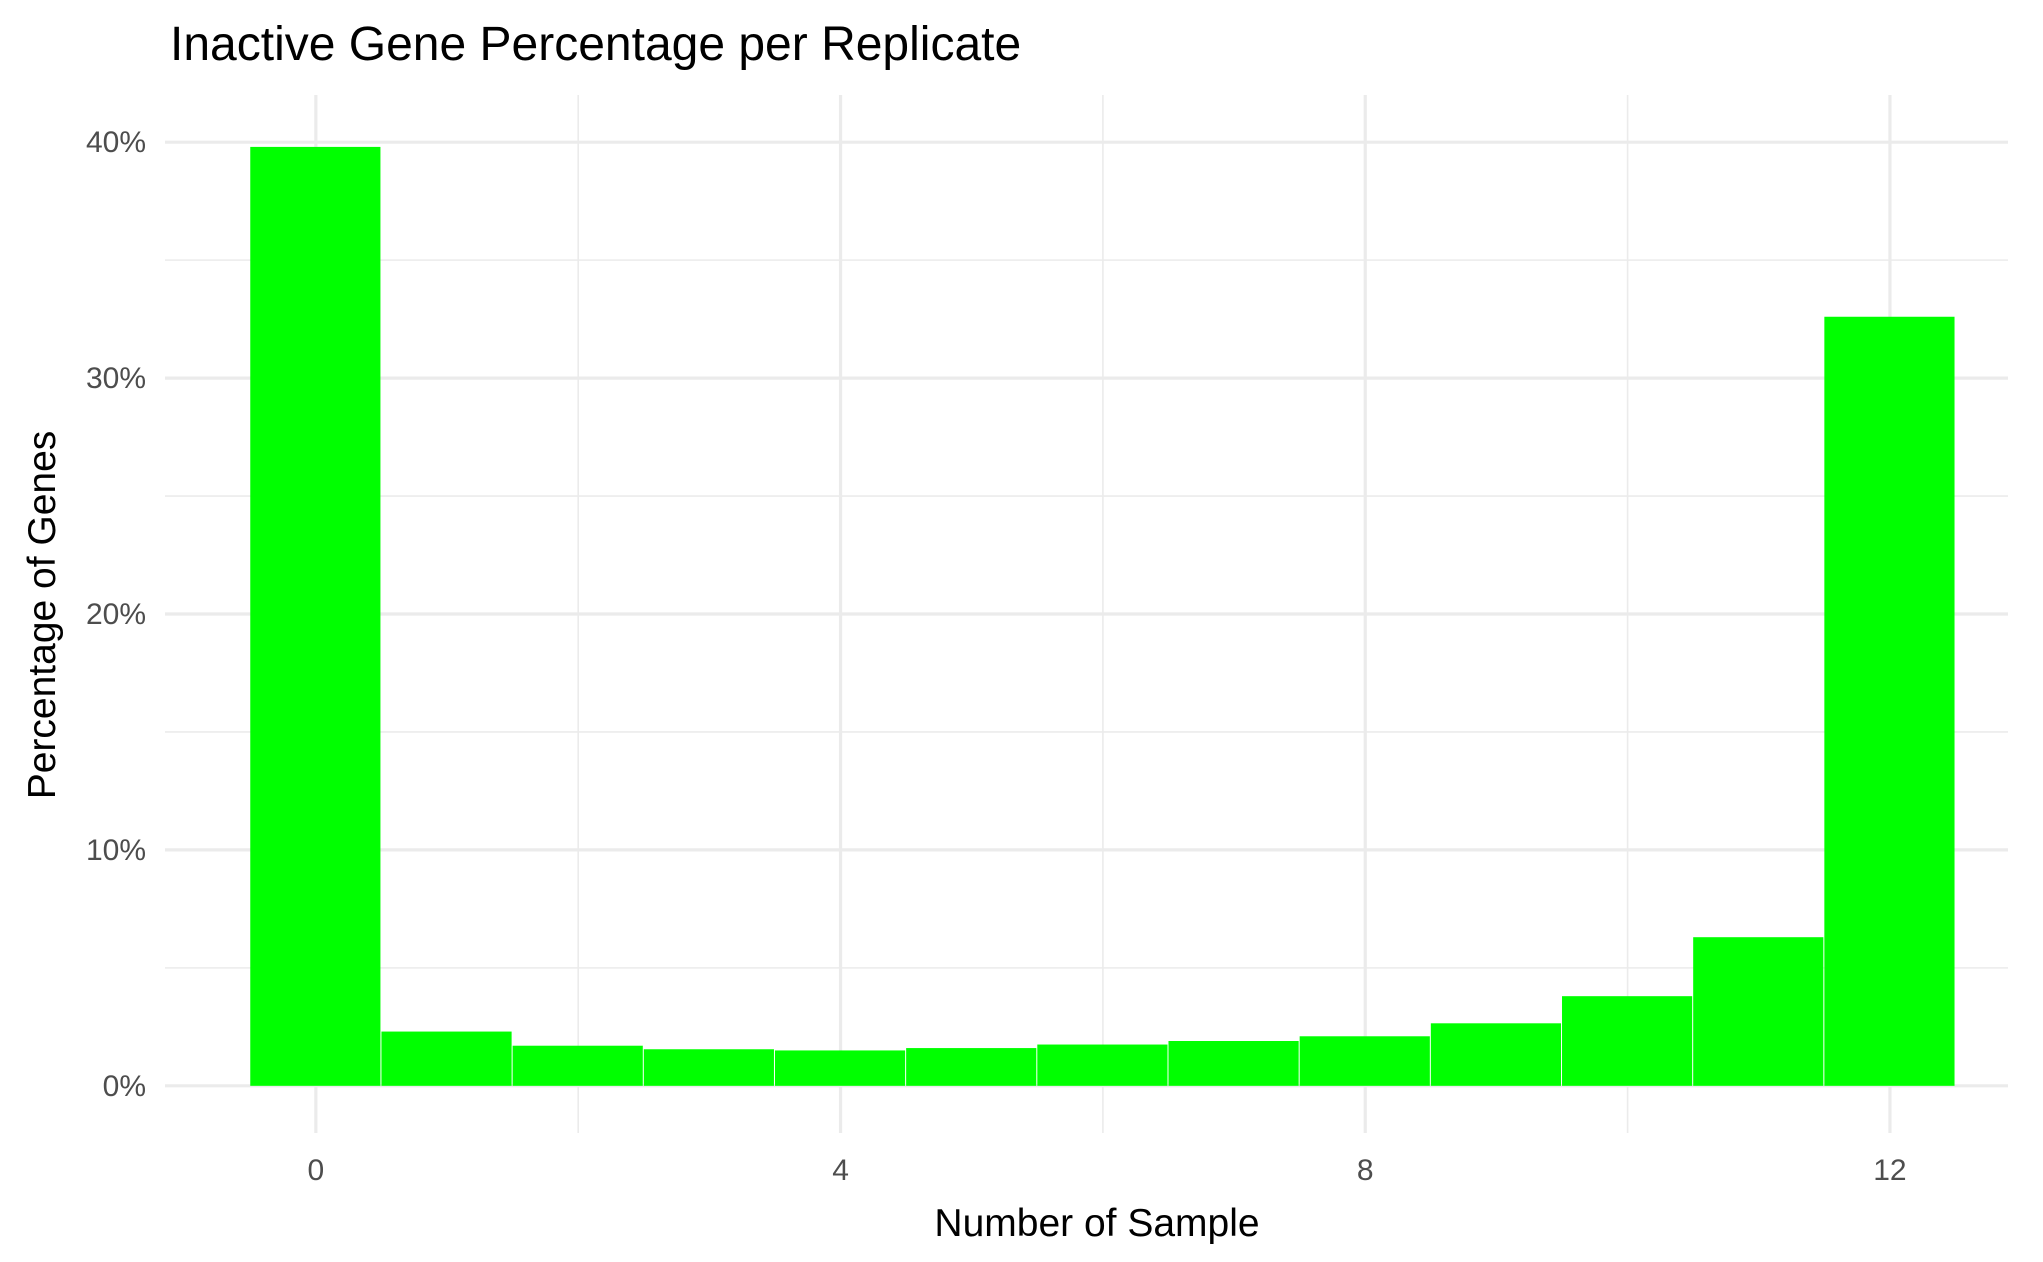  I want to click on x-axis-title: Number of Sample, so click(1096, 1223).